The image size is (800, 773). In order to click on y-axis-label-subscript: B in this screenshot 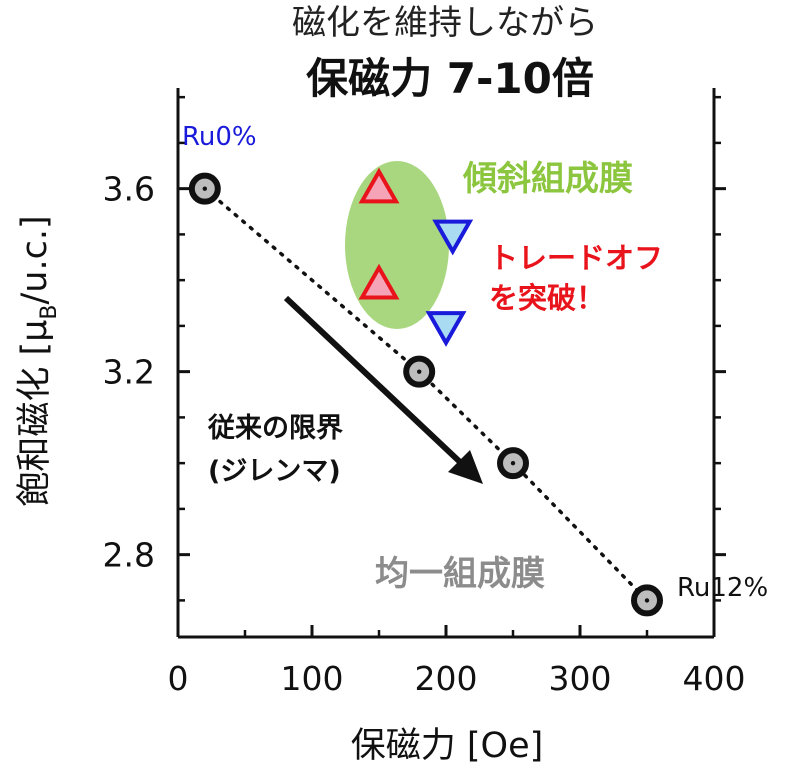, I will do `click(49, 311)`.